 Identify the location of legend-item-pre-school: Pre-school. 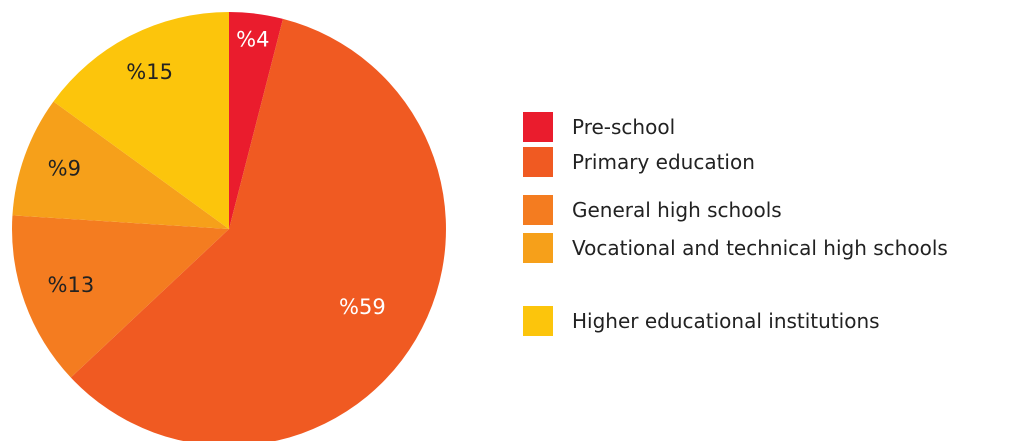
(599, 127).